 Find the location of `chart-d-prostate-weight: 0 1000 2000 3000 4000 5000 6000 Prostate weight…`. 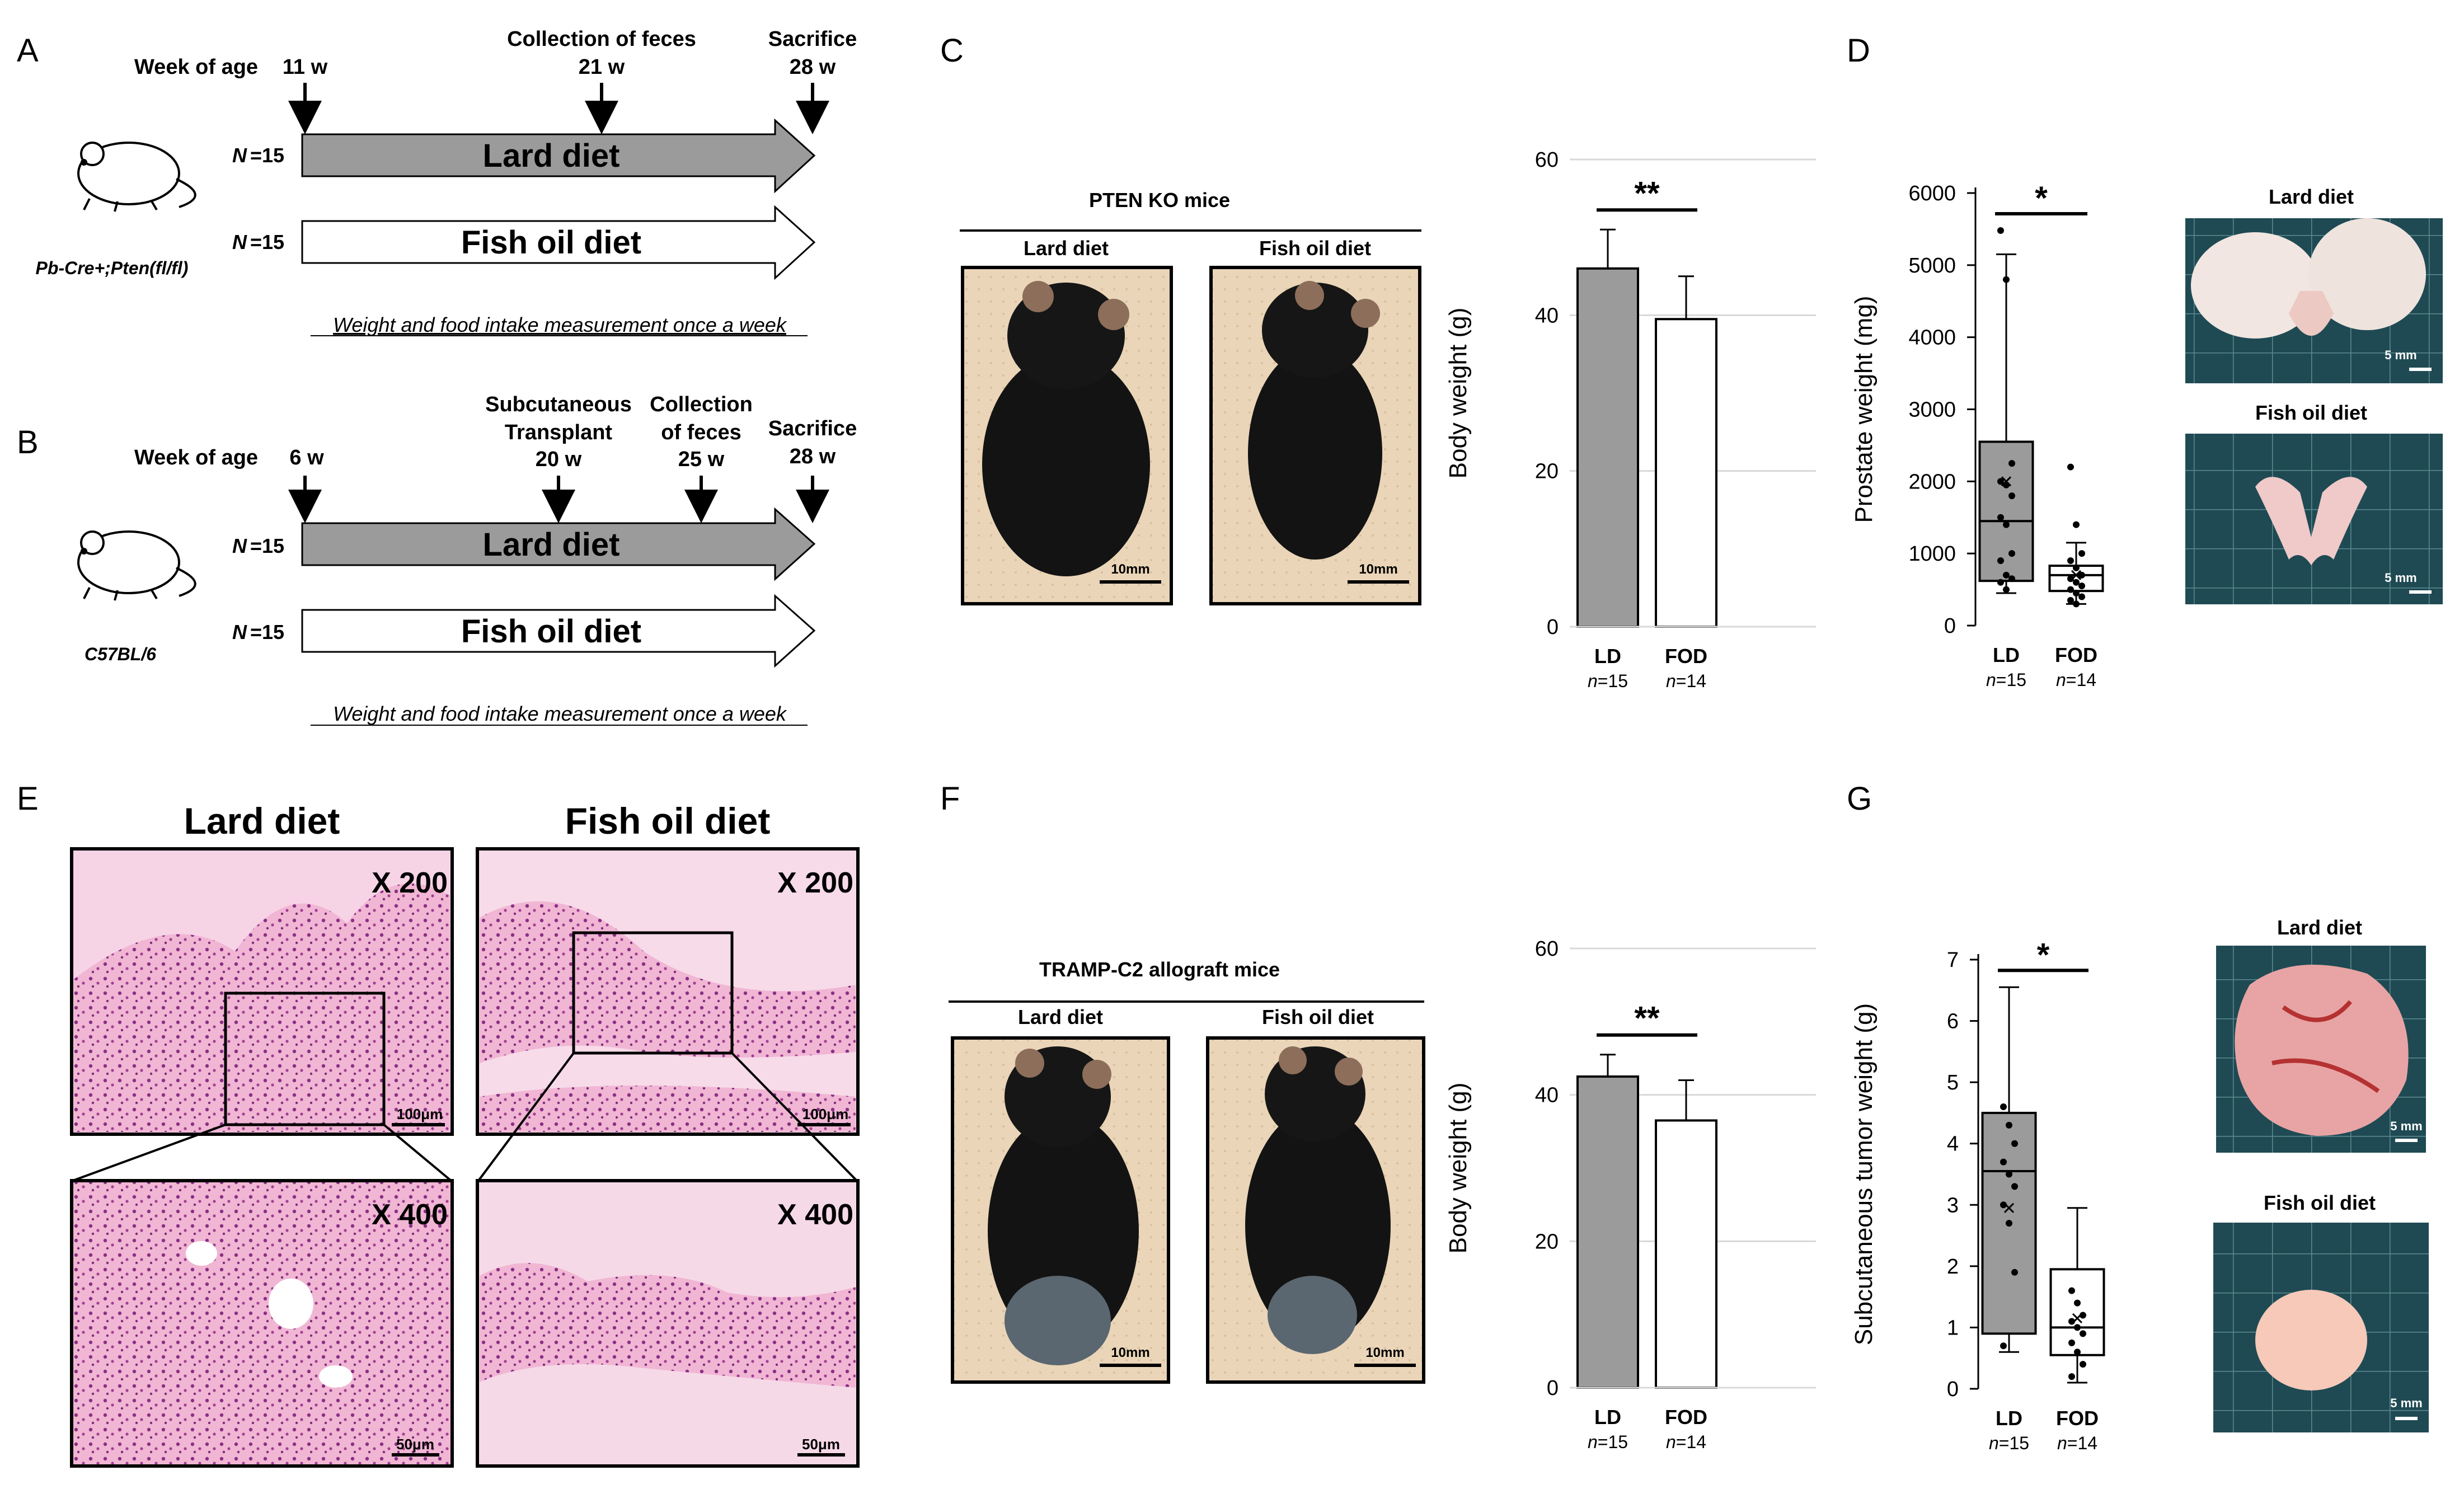

chart-d-prostate-weight: 0 1000 2000 3000 4000 5000 6000 Prostate weight… is located at coordinates (1977, 435).